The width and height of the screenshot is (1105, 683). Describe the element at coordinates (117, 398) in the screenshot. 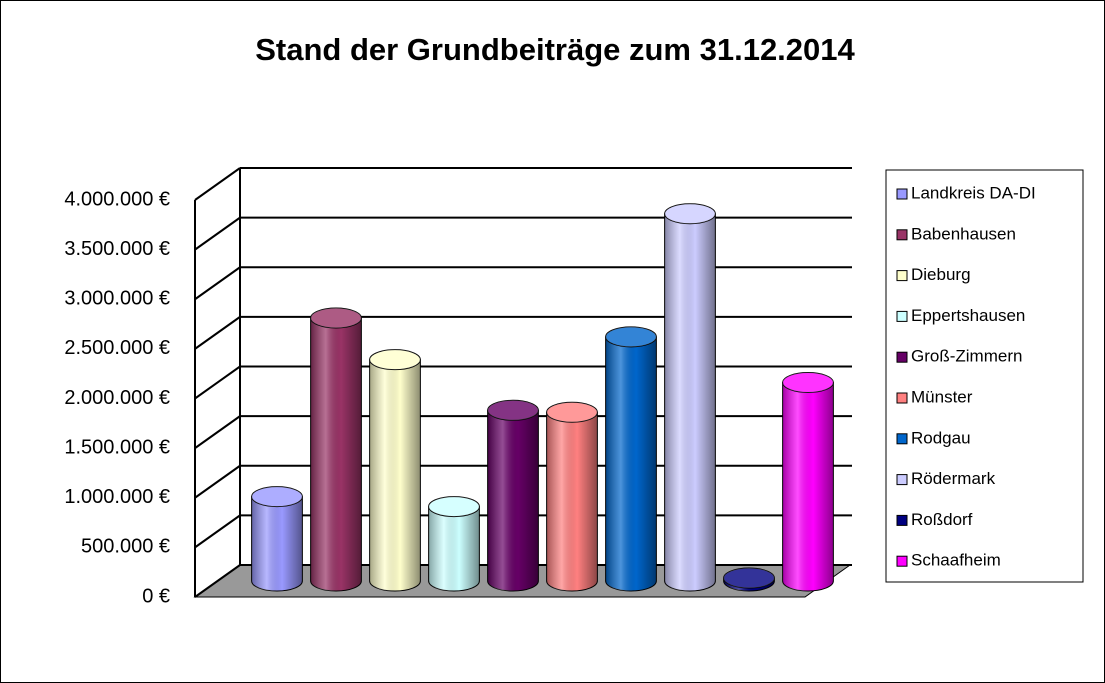

I see `y-tick-label: 2.000.000 €` at that location.